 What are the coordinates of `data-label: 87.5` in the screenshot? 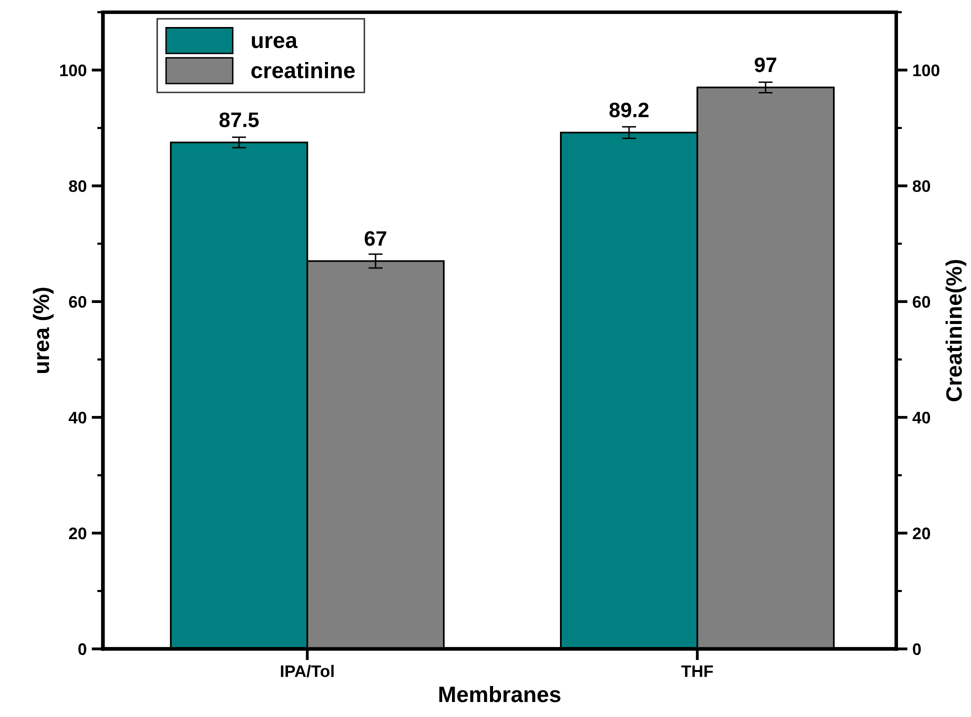 It's located at (239, 120).